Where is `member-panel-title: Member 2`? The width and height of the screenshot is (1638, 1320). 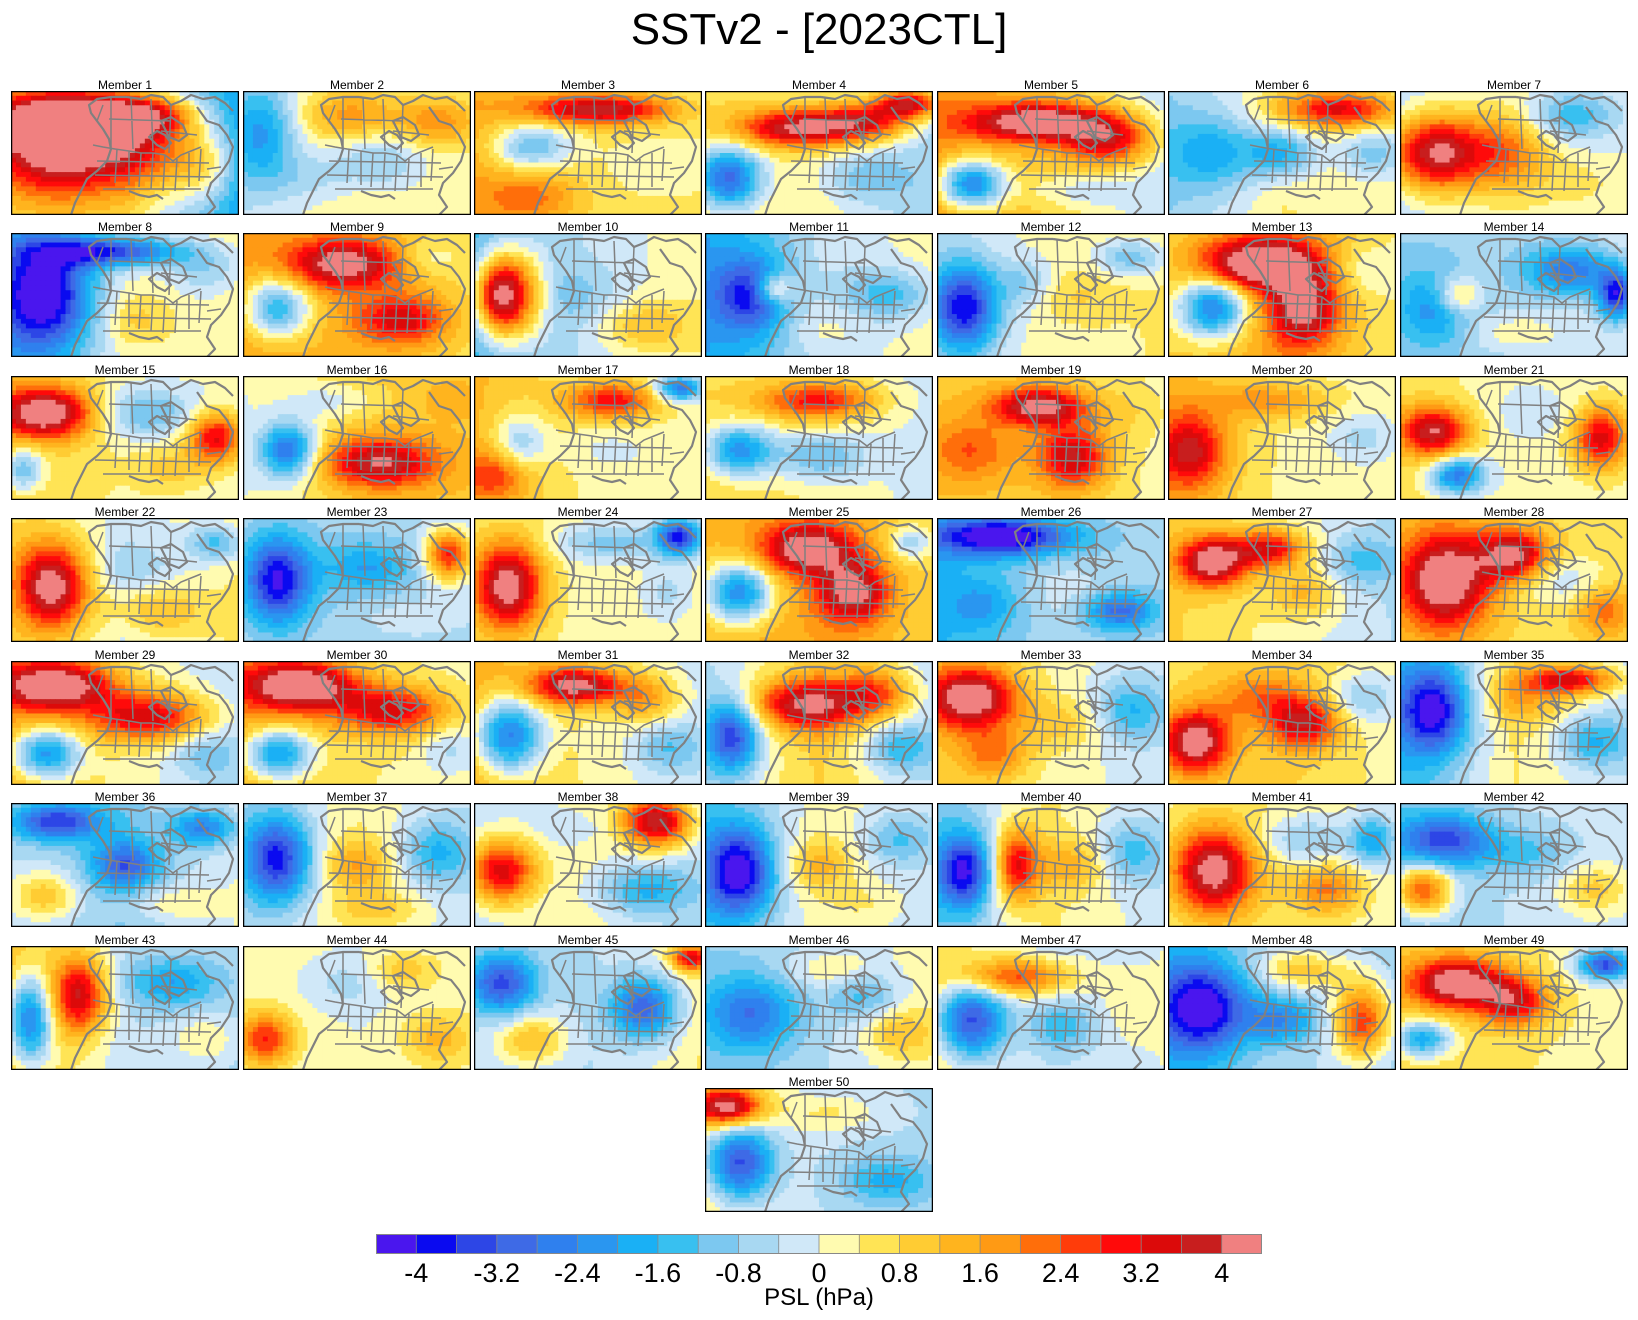 member-panel-title: Member 2 is located at coordinates (357, 85).